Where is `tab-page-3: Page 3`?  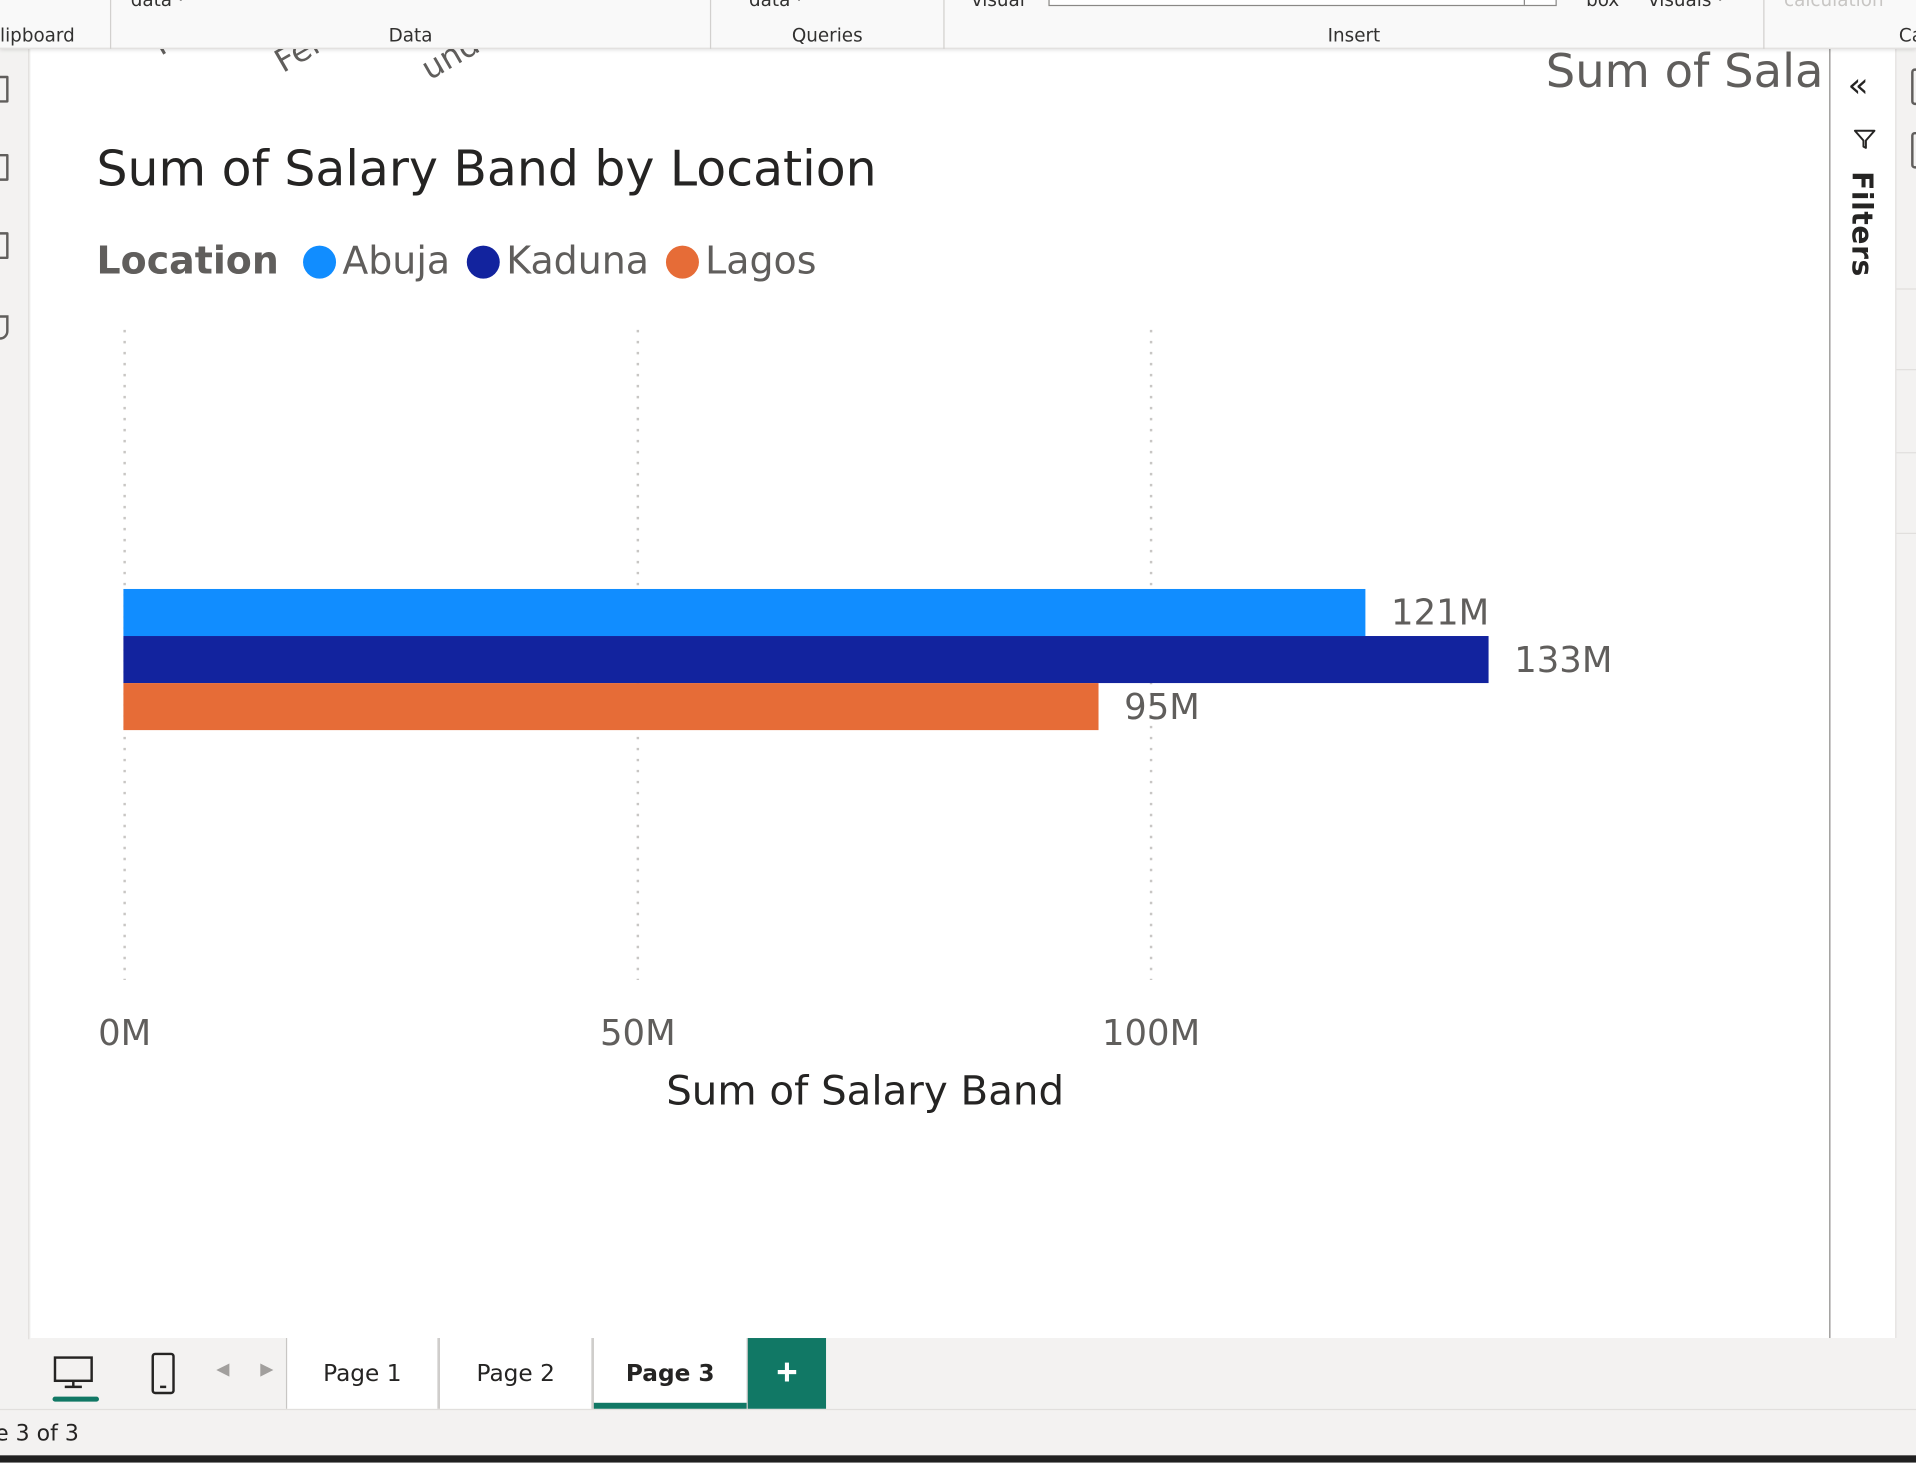
tab-page-3: Page 3 is located at coordinates (670, 1373).